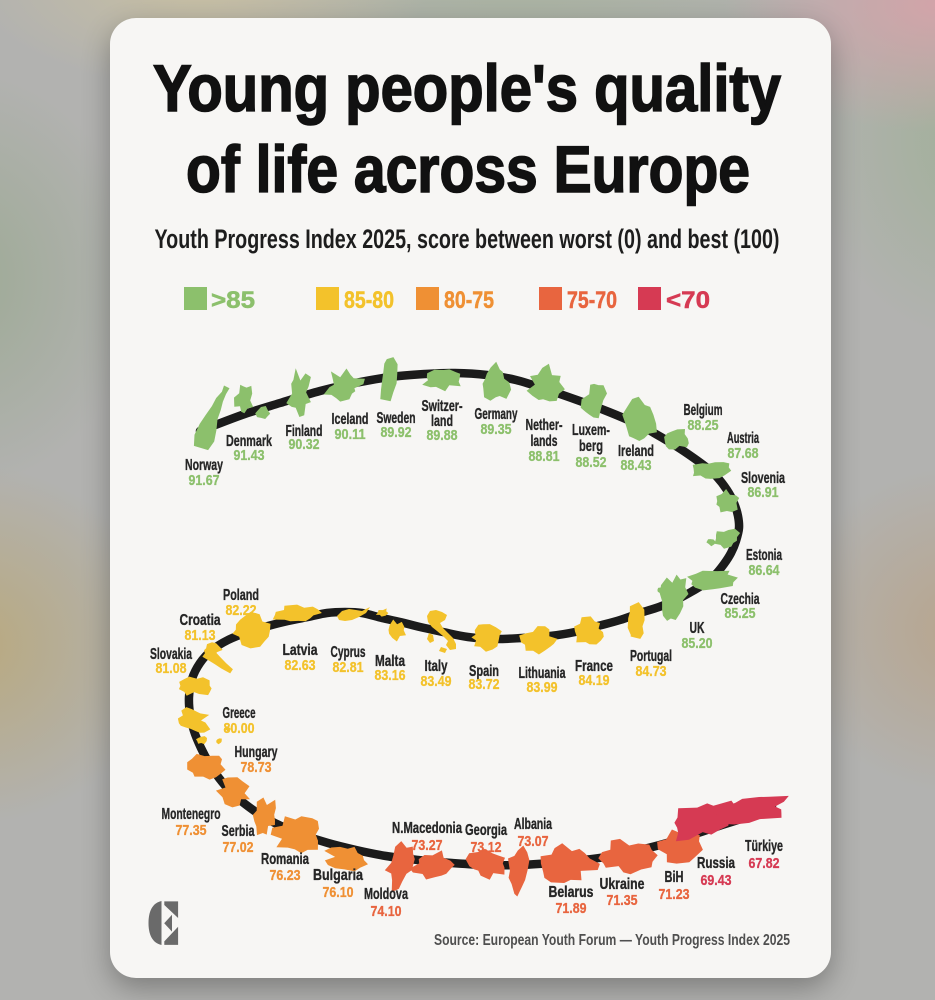  What do you see at coordinates (496, 430) in the screenshot?
I see `svg-text: 89.35` at bounding box center [496, 430].